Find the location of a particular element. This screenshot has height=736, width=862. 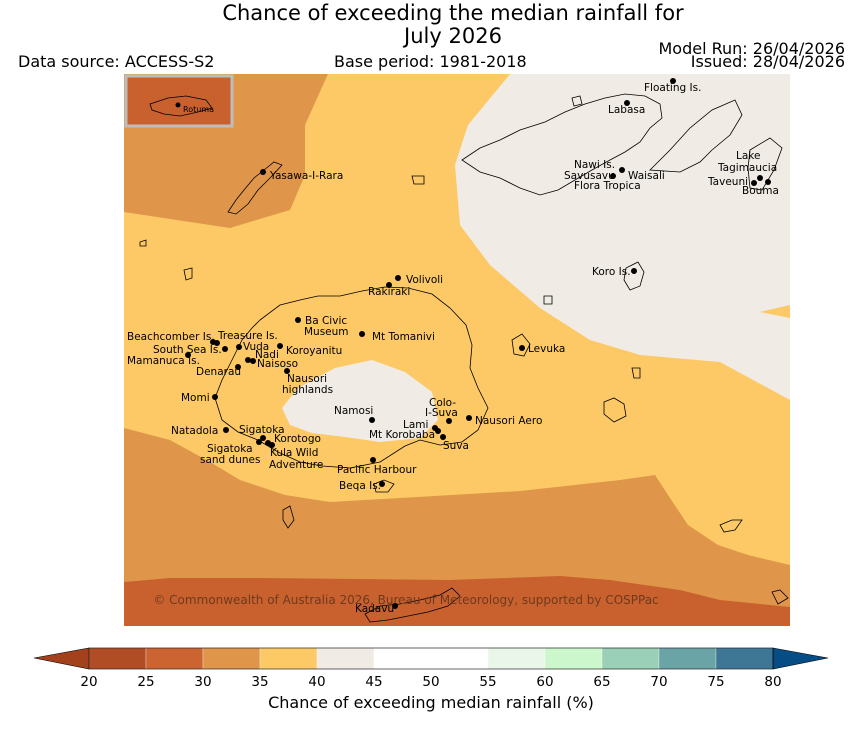

place-label: Korotogo is located at coordinates (297, 439).